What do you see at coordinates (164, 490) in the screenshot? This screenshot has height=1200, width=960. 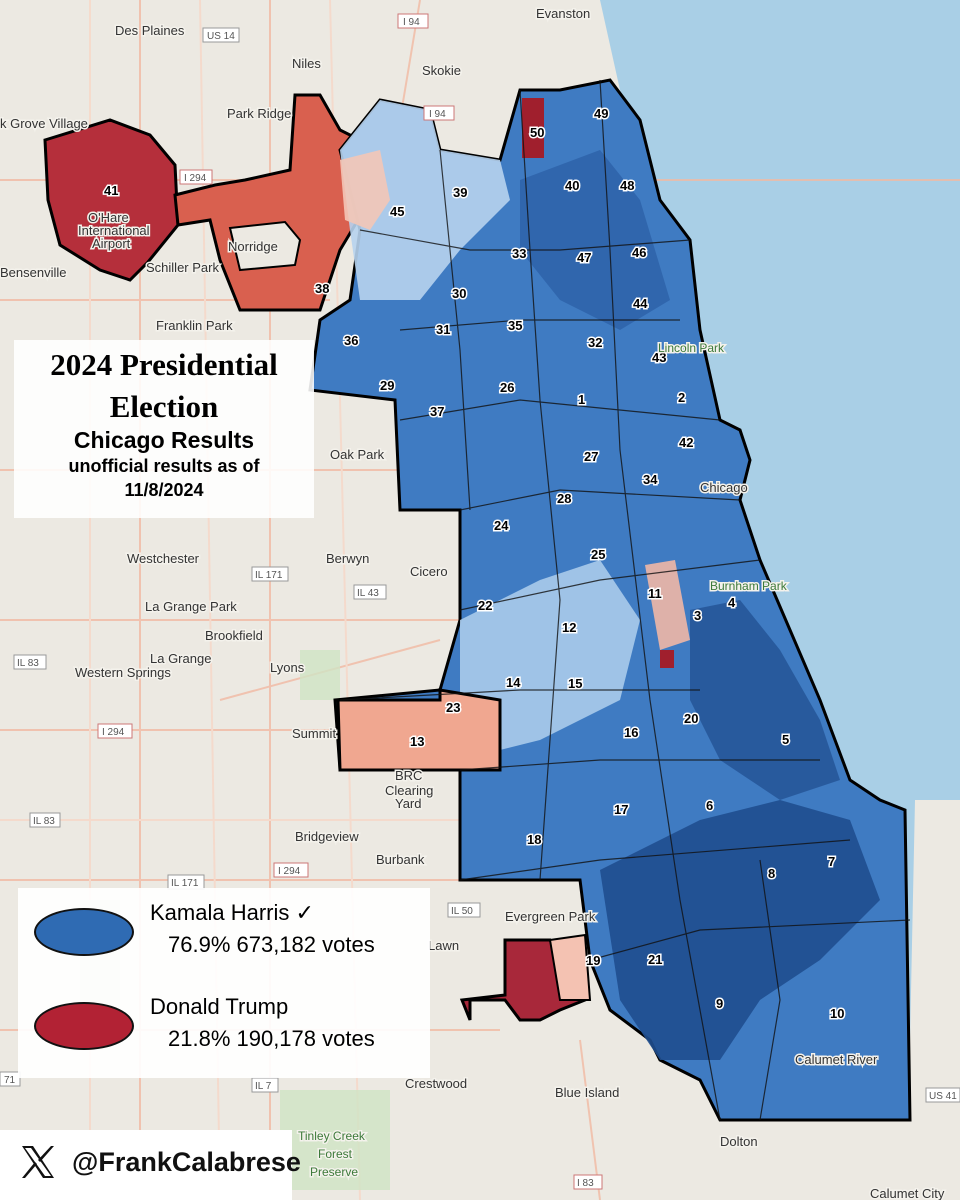 I see `title-line-5: 11/8/2024` at bounding box center [164, 490].